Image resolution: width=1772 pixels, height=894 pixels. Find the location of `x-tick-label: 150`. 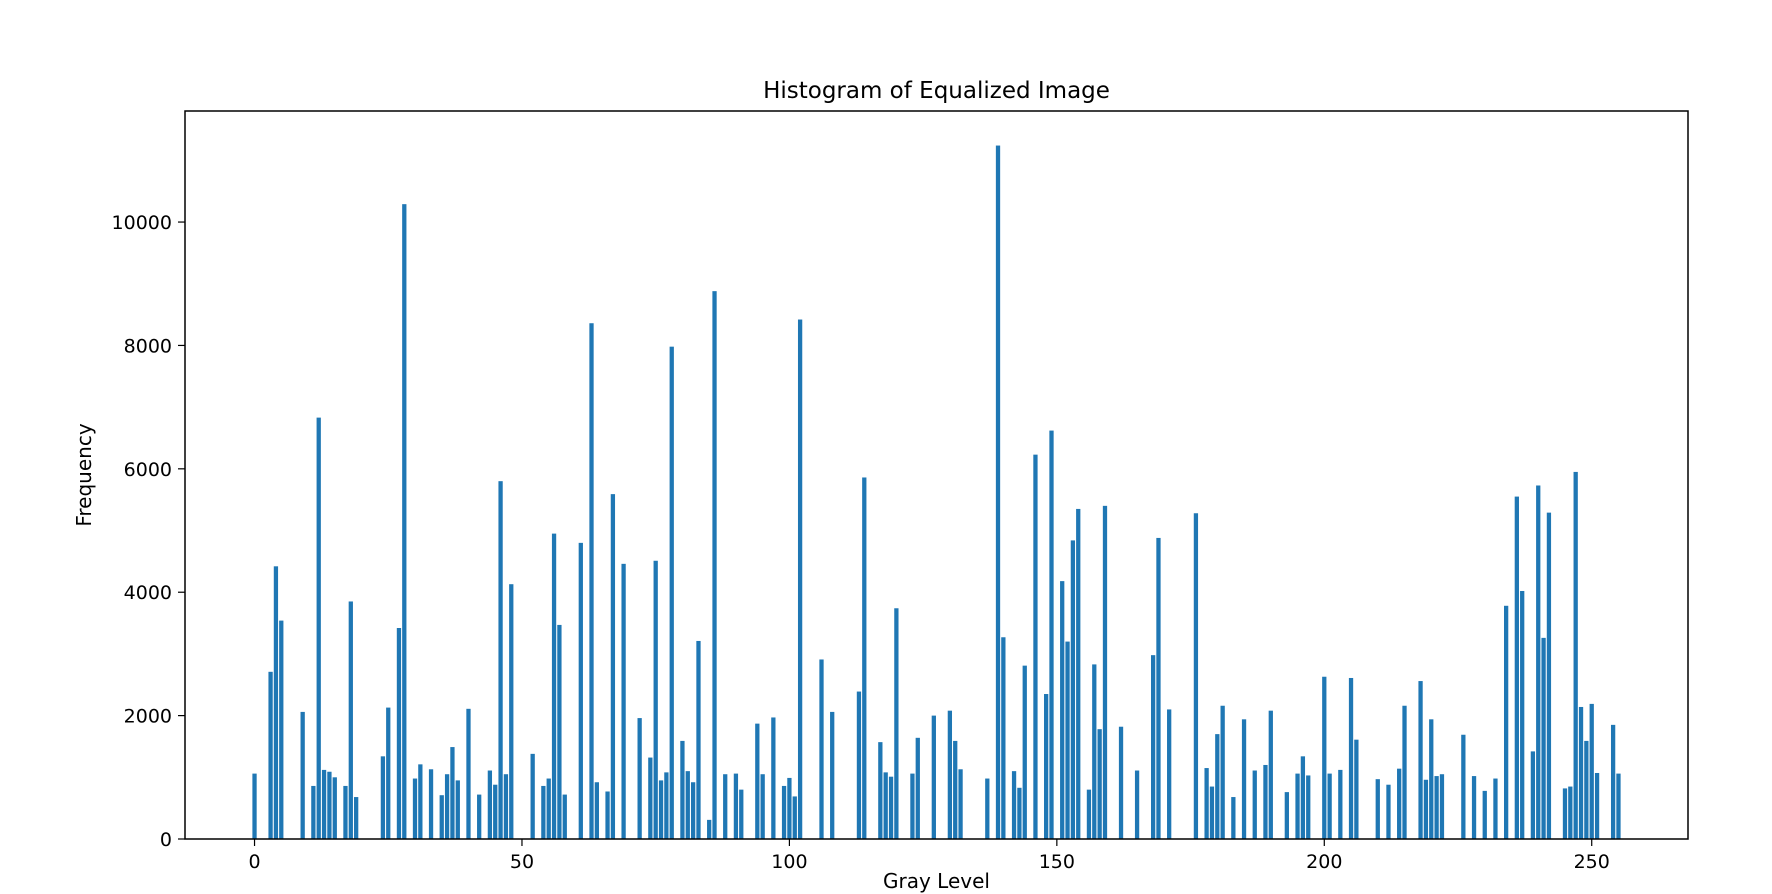

x-tick-label: 150 is located at coordinates (1057, 862).